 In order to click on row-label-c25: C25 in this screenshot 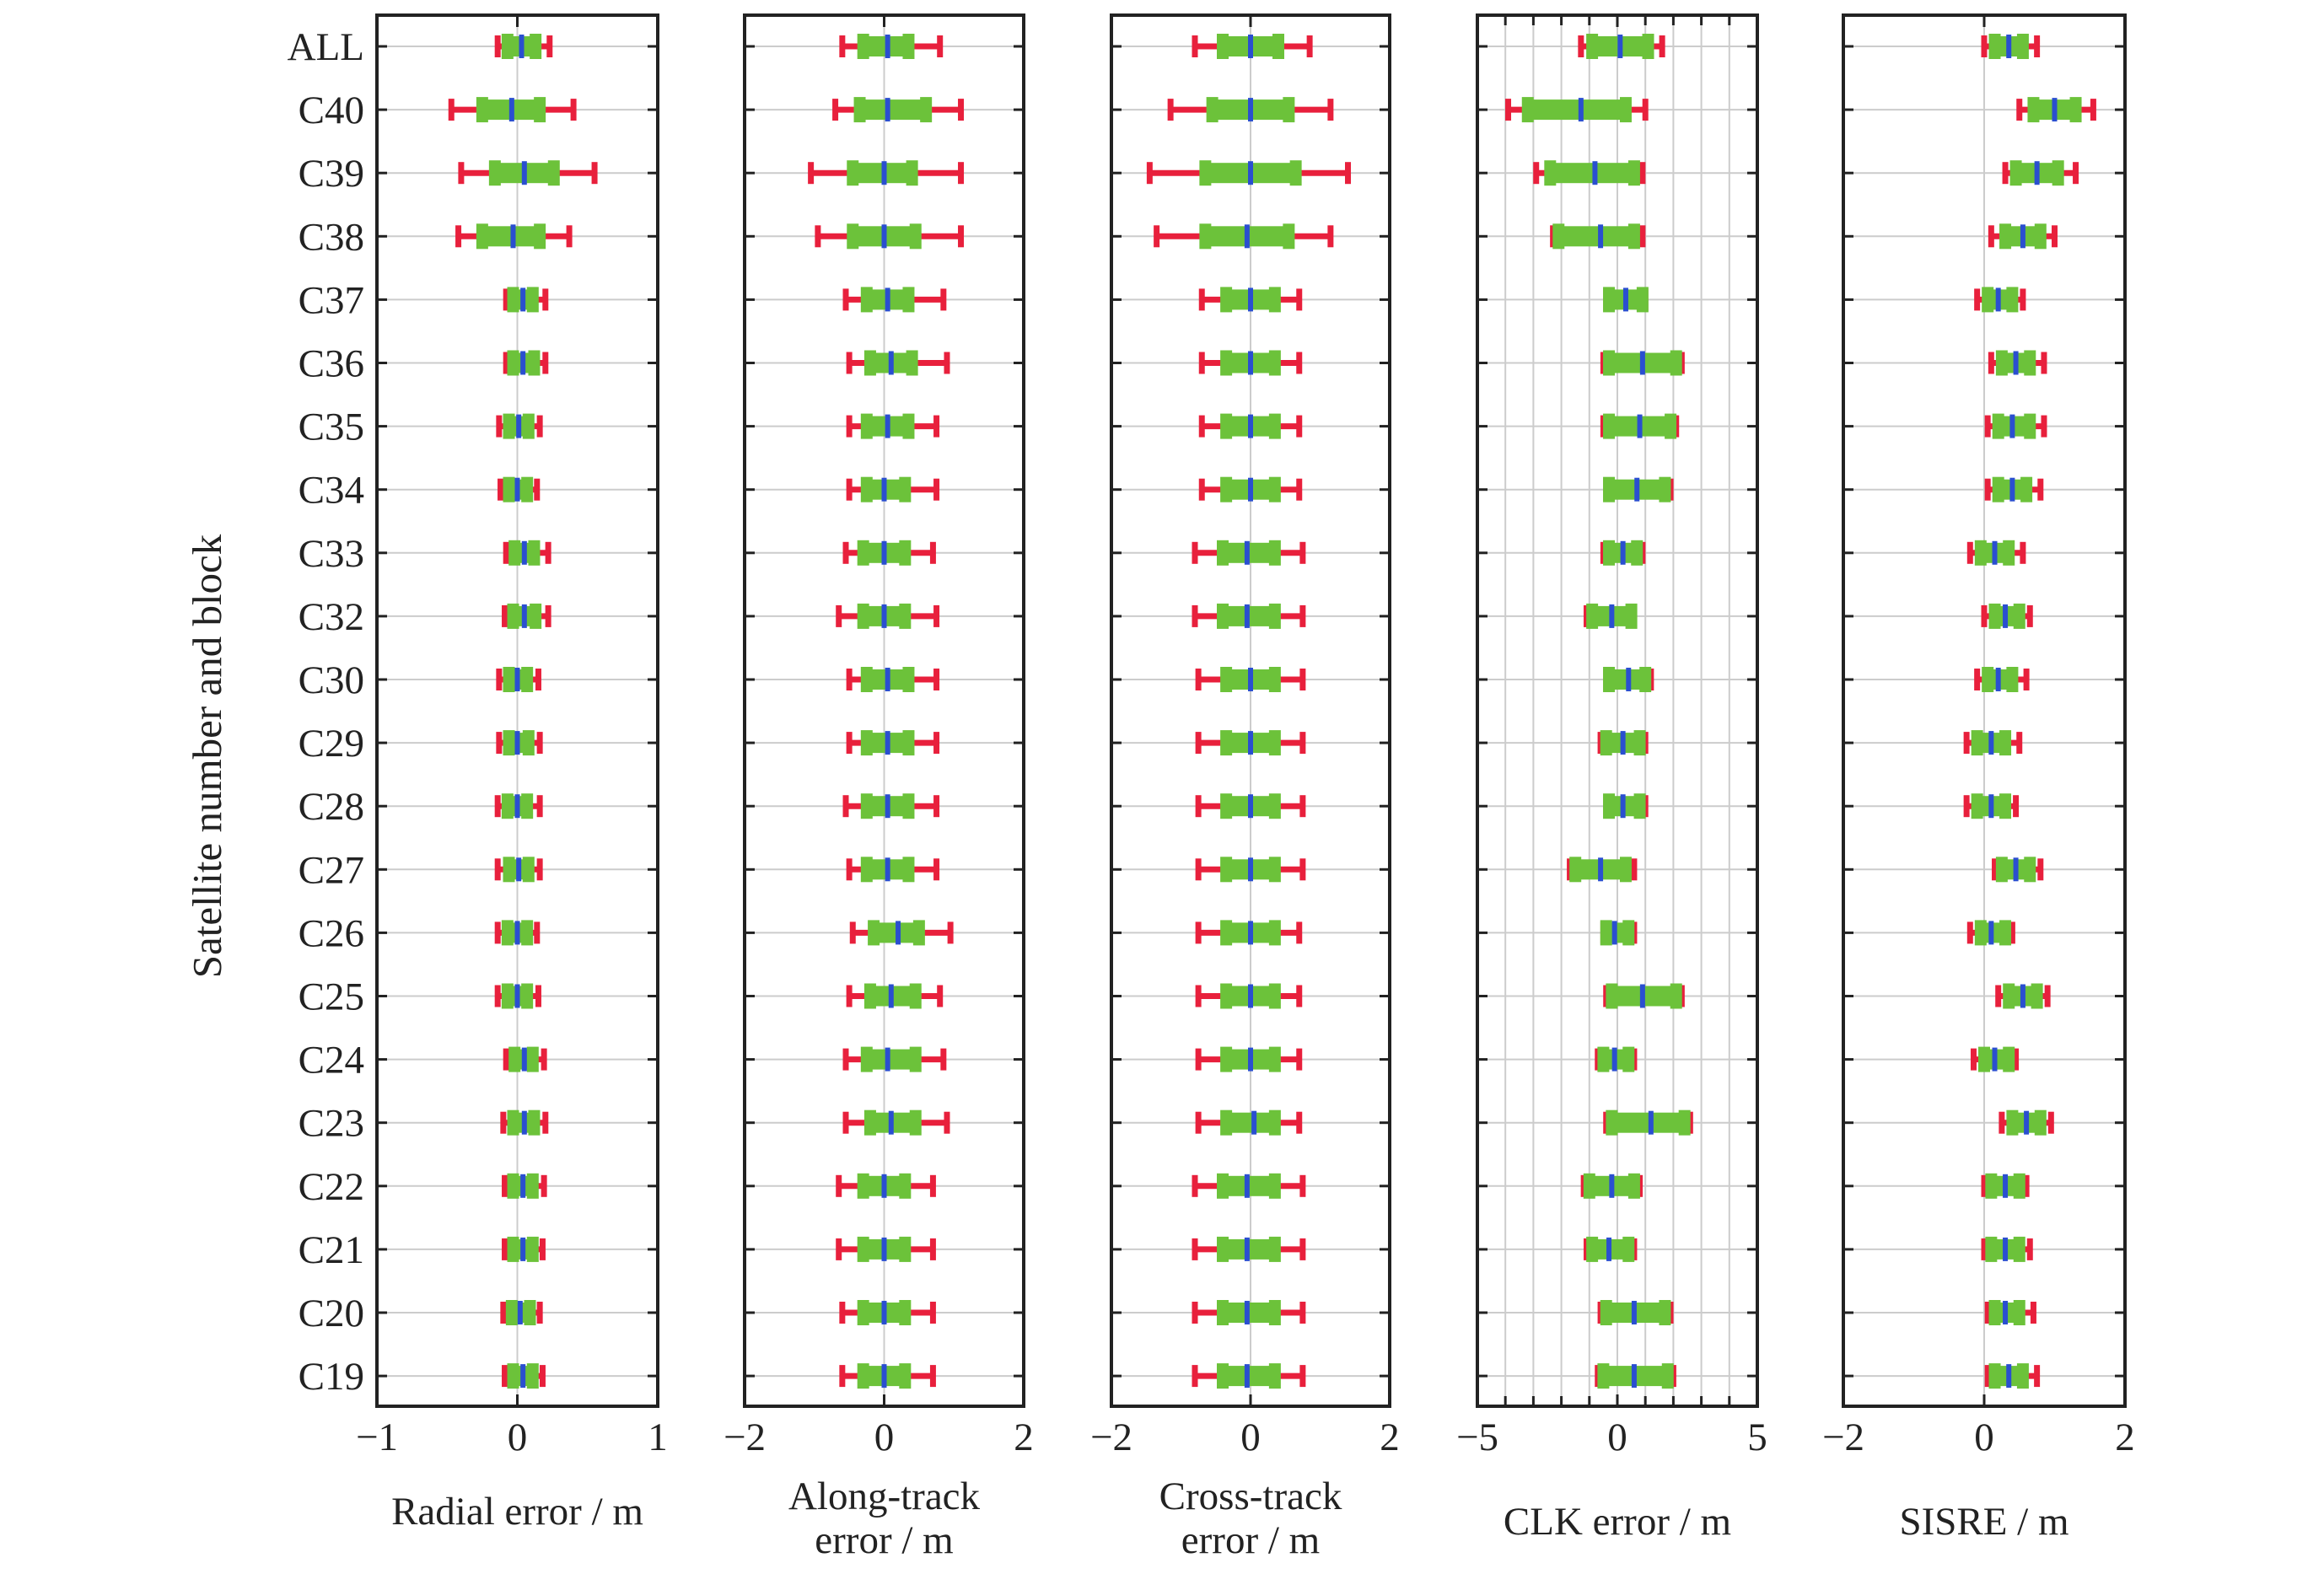, I will do `click(331, 997)`.